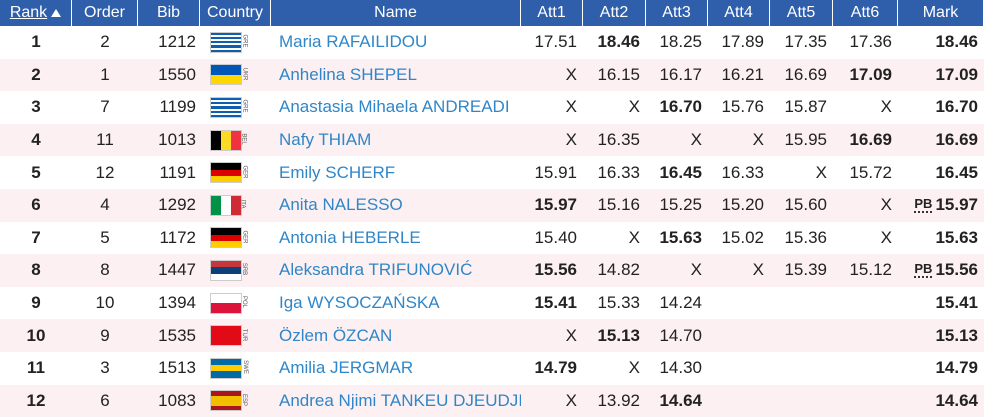  I want to click on column-header-label: Order, so click(104, 12).